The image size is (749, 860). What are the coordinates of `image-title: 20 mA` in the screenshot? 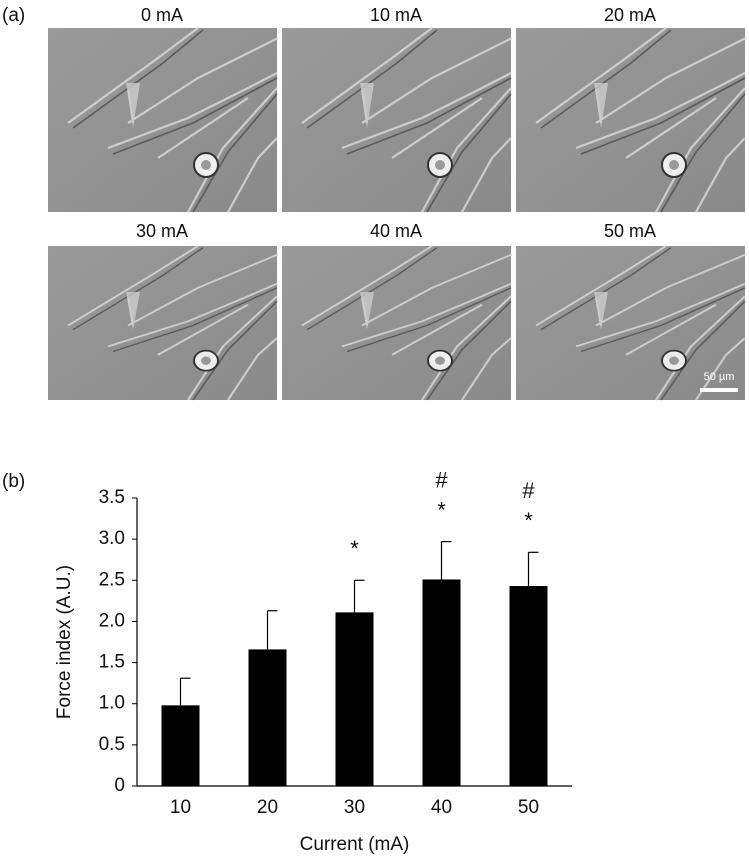 It's located at (630, 15).